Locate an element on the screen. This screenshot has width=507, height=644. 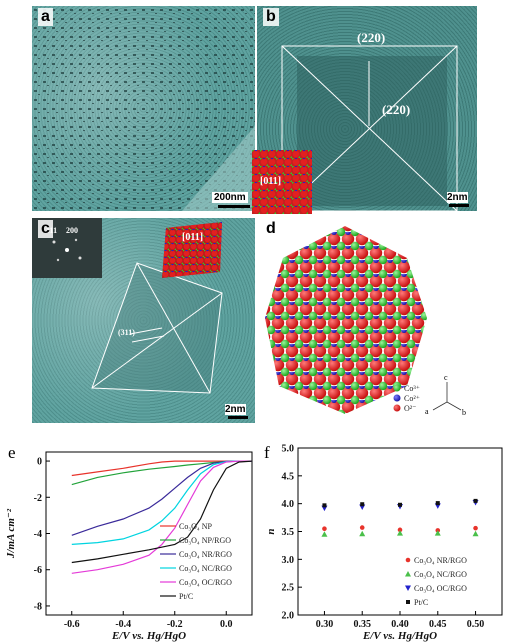
panel-d-crystal-model: d Co³⁺ Co²⁺ O²⁻ is located at coordinates (367, 320).